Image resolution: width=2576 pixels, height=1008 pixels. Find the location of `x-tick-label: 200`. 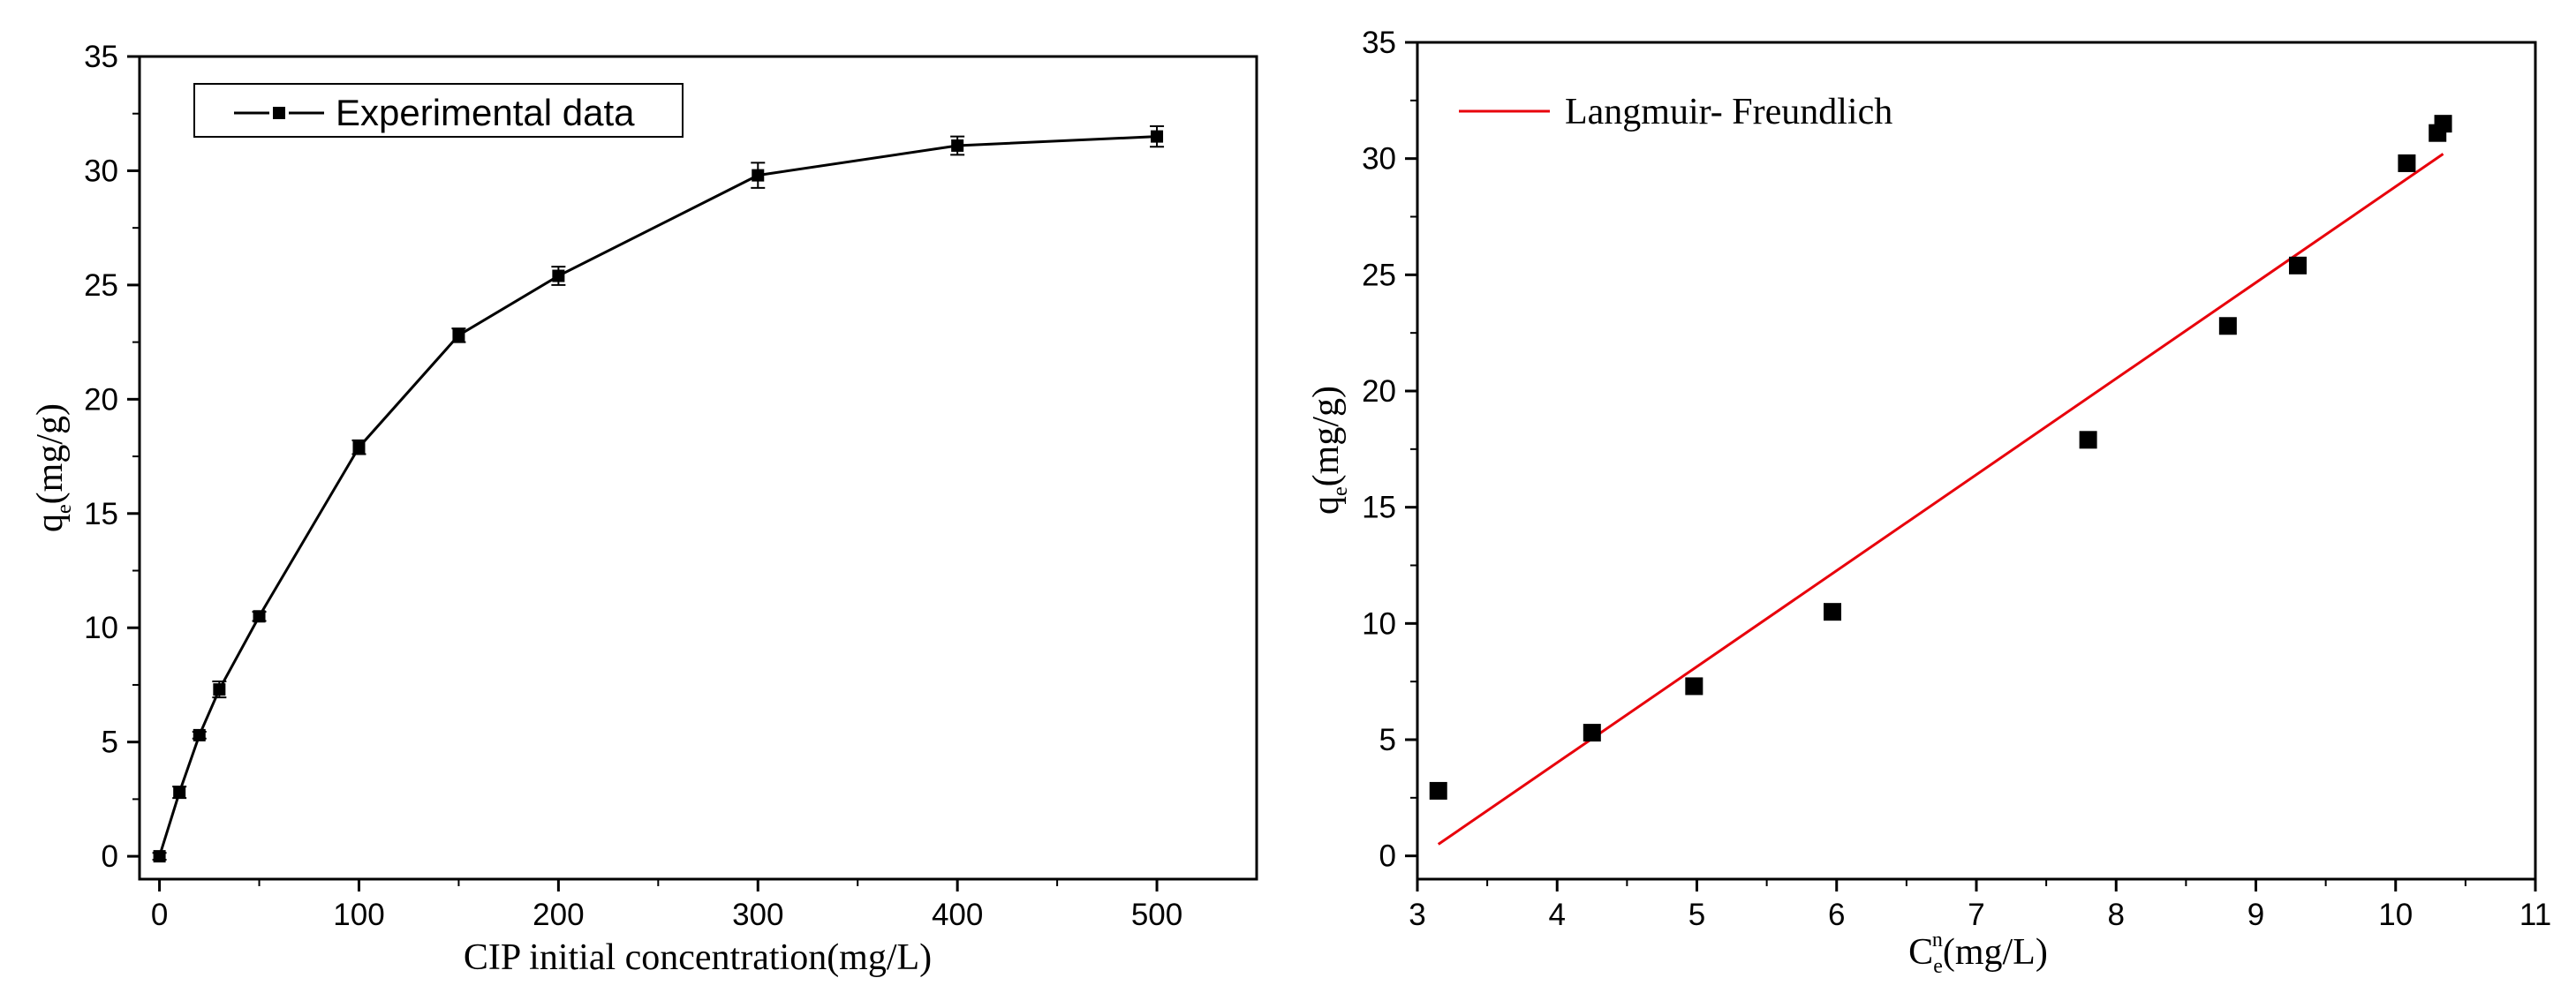

x-tick-label: 200 is located at coordinates (558, 915).